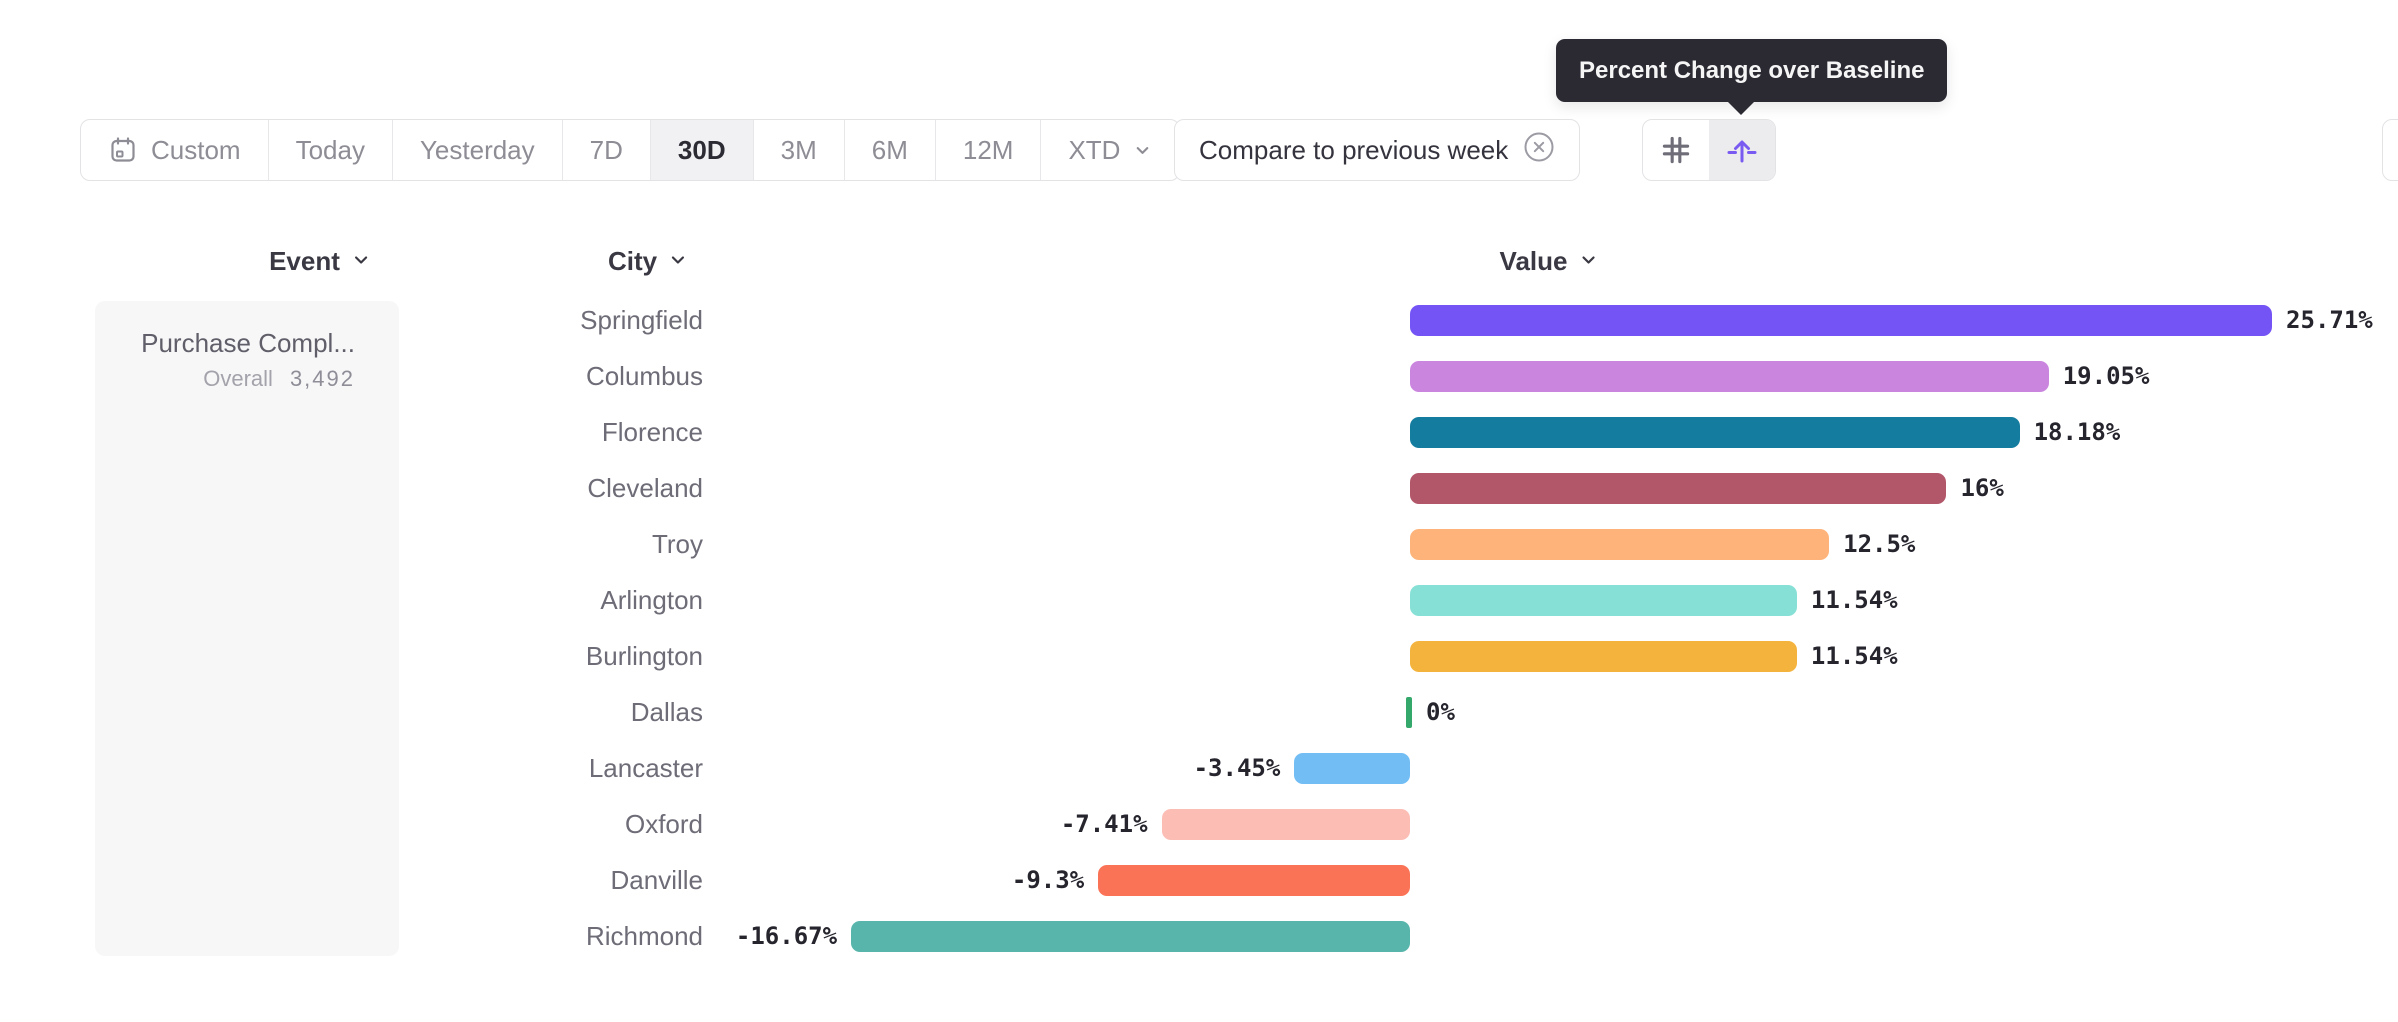 Image resolution: width=2398 pixels, height=1022 pixels. Describe the element at coordinates (1237, 767) in the screenshot. I see `value-label: -3.45%` at that location.